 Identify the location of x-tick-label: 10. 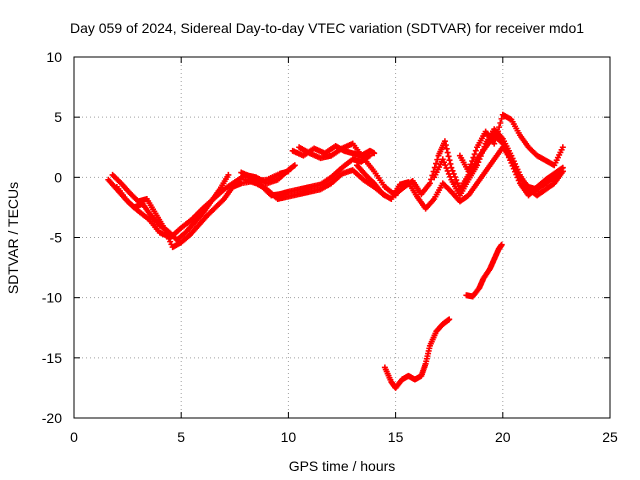
(289, 437).